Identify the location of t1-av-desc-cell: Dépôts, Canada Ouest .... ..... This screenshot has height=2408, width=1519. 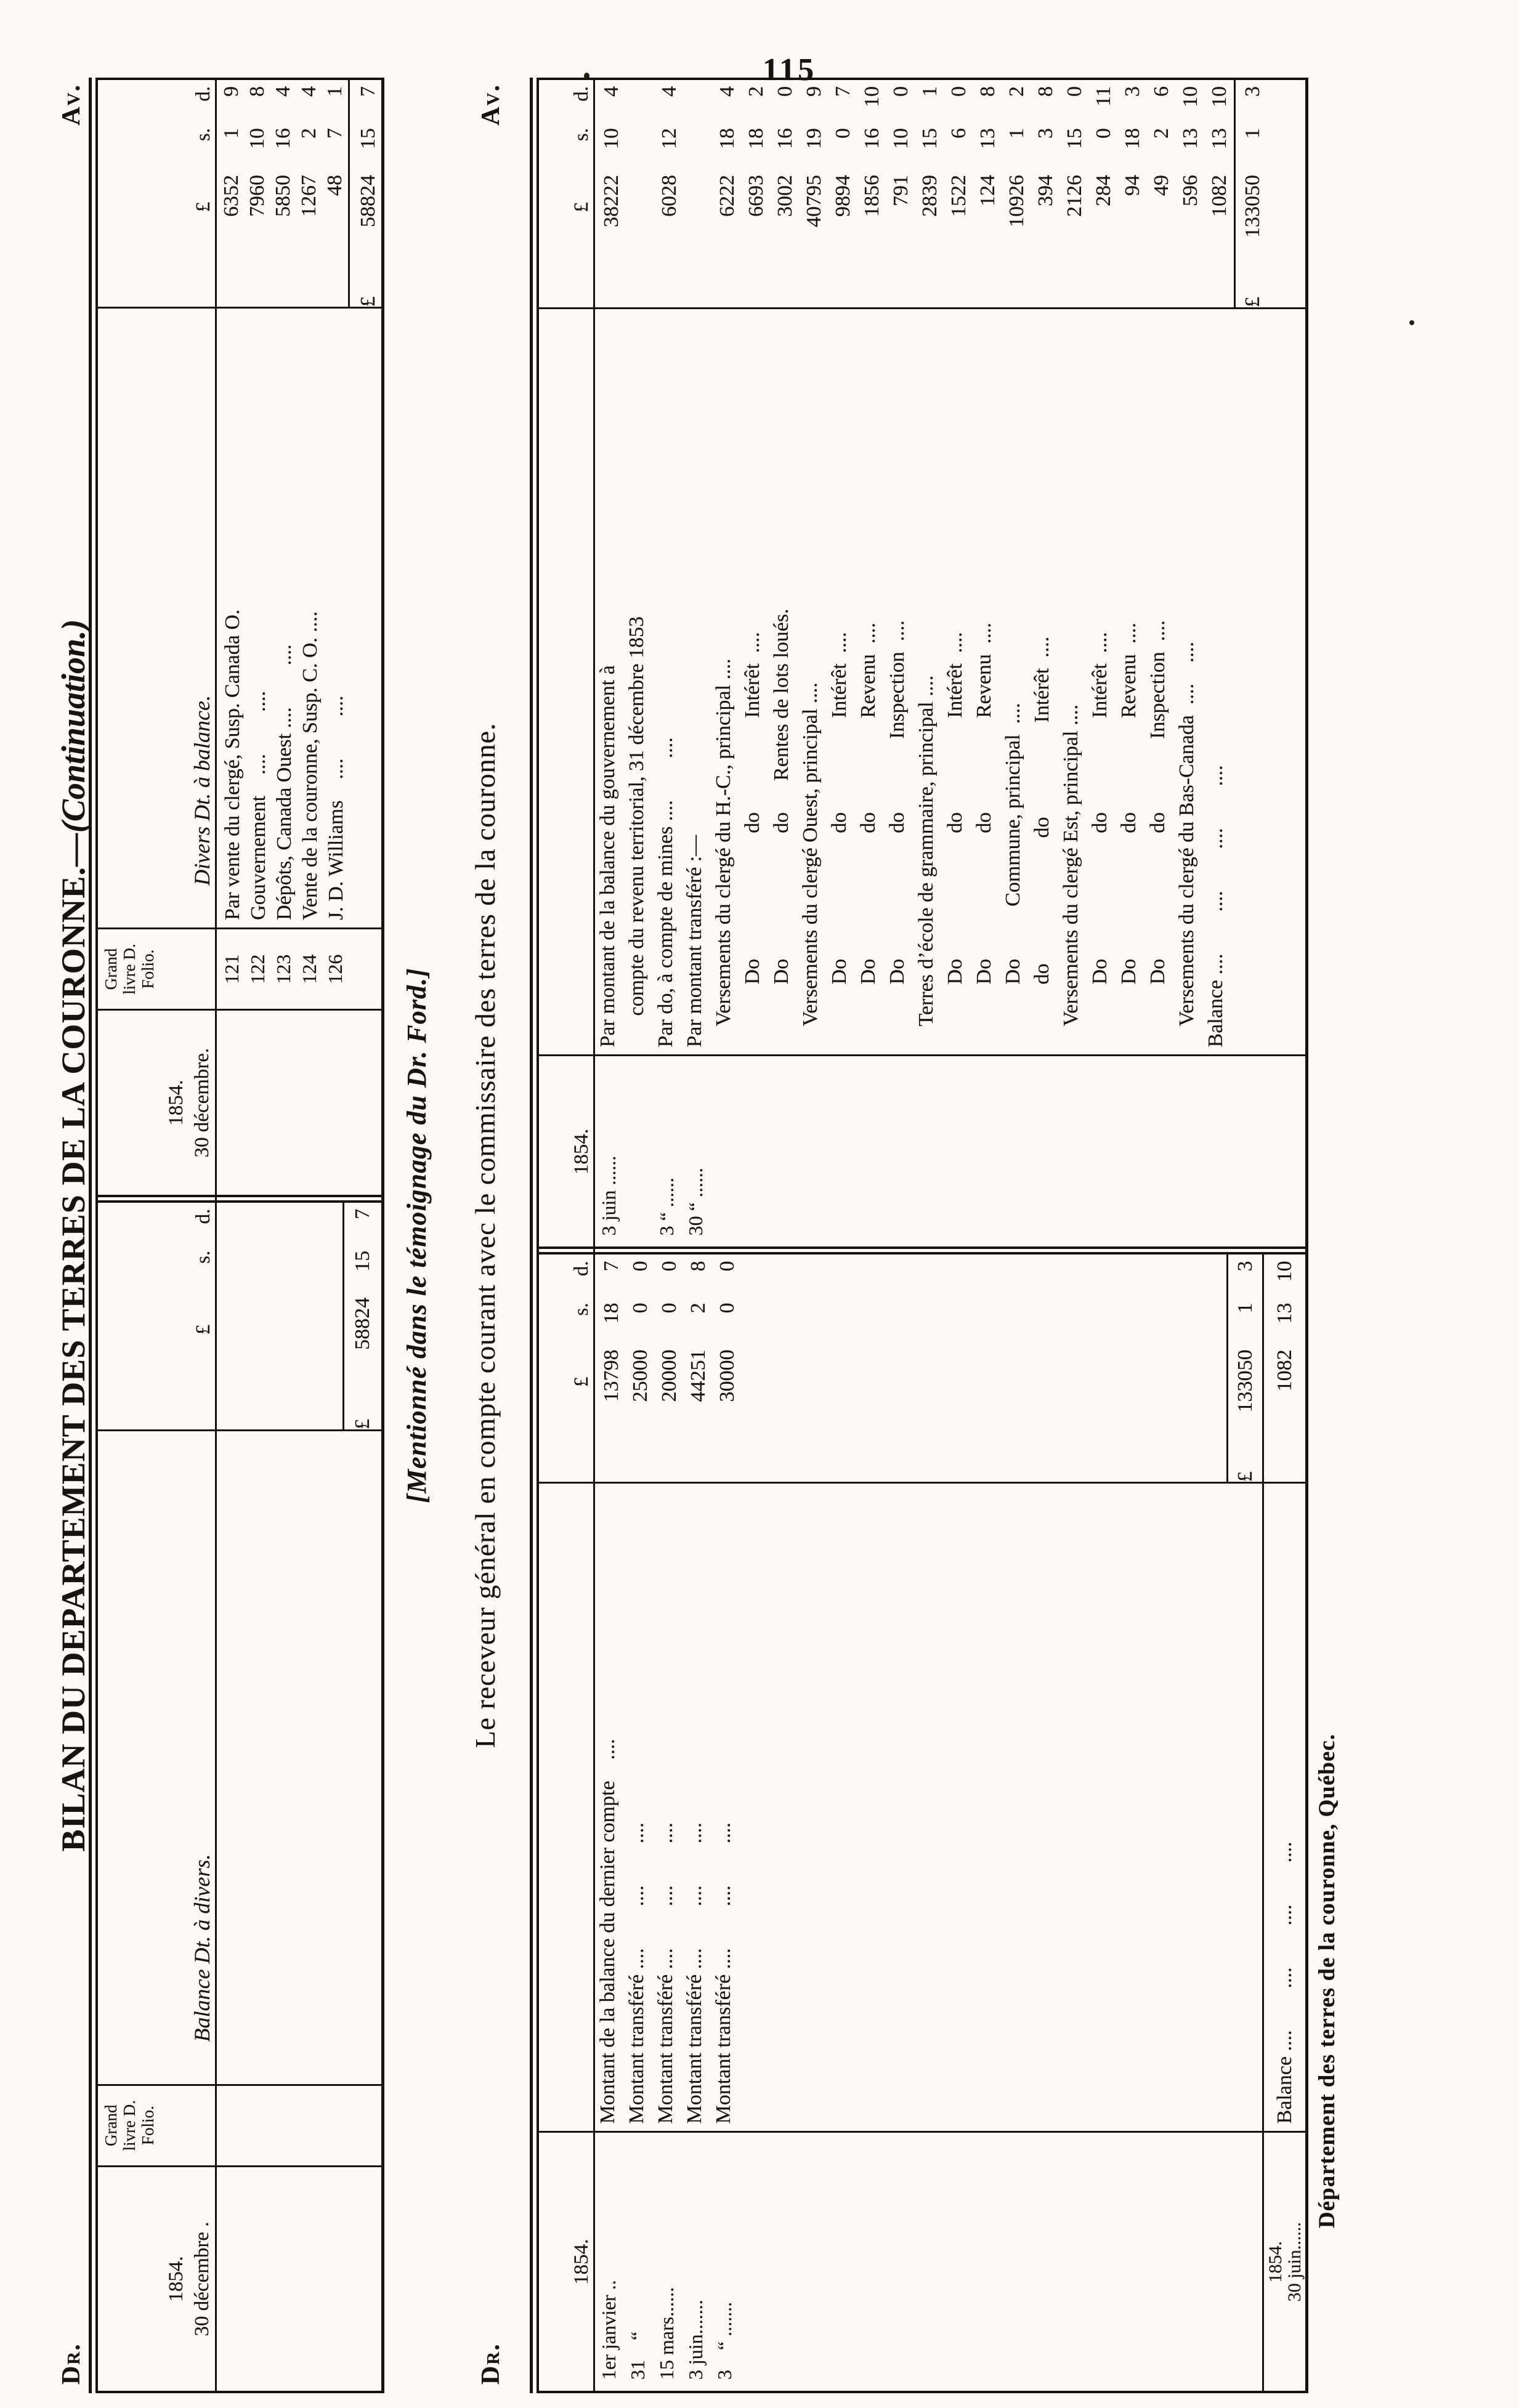
(285, 782).